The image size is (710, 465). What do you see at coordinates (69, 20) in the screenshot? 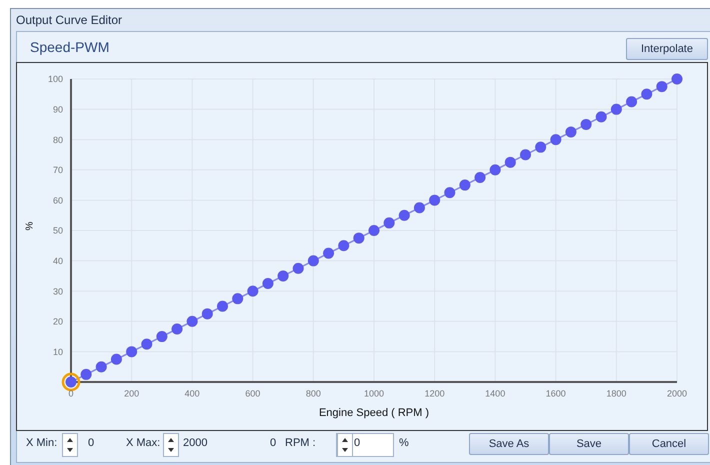
I see `text: Output Curve Editor` at bounding box center [69, 20].